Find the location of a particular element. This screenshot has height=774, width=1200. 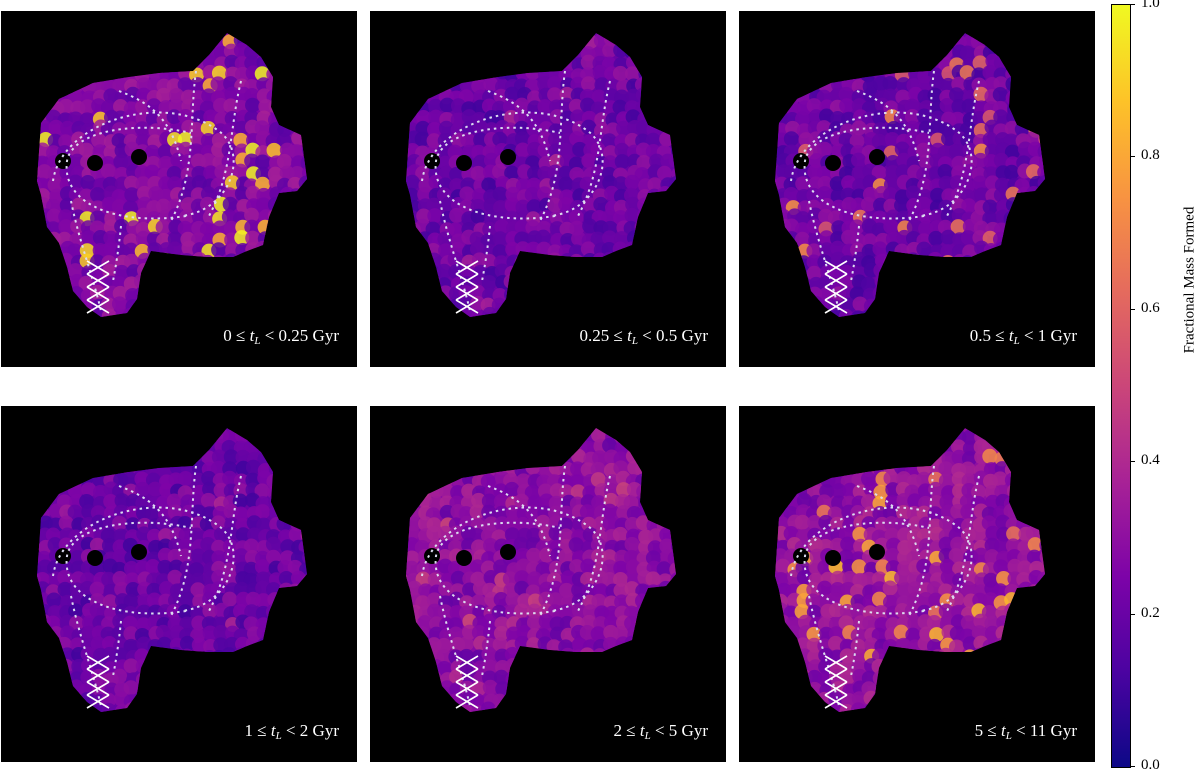

panel-5: 2 ≤ tL < 5 Gyr is located at coordinates (548, 584).